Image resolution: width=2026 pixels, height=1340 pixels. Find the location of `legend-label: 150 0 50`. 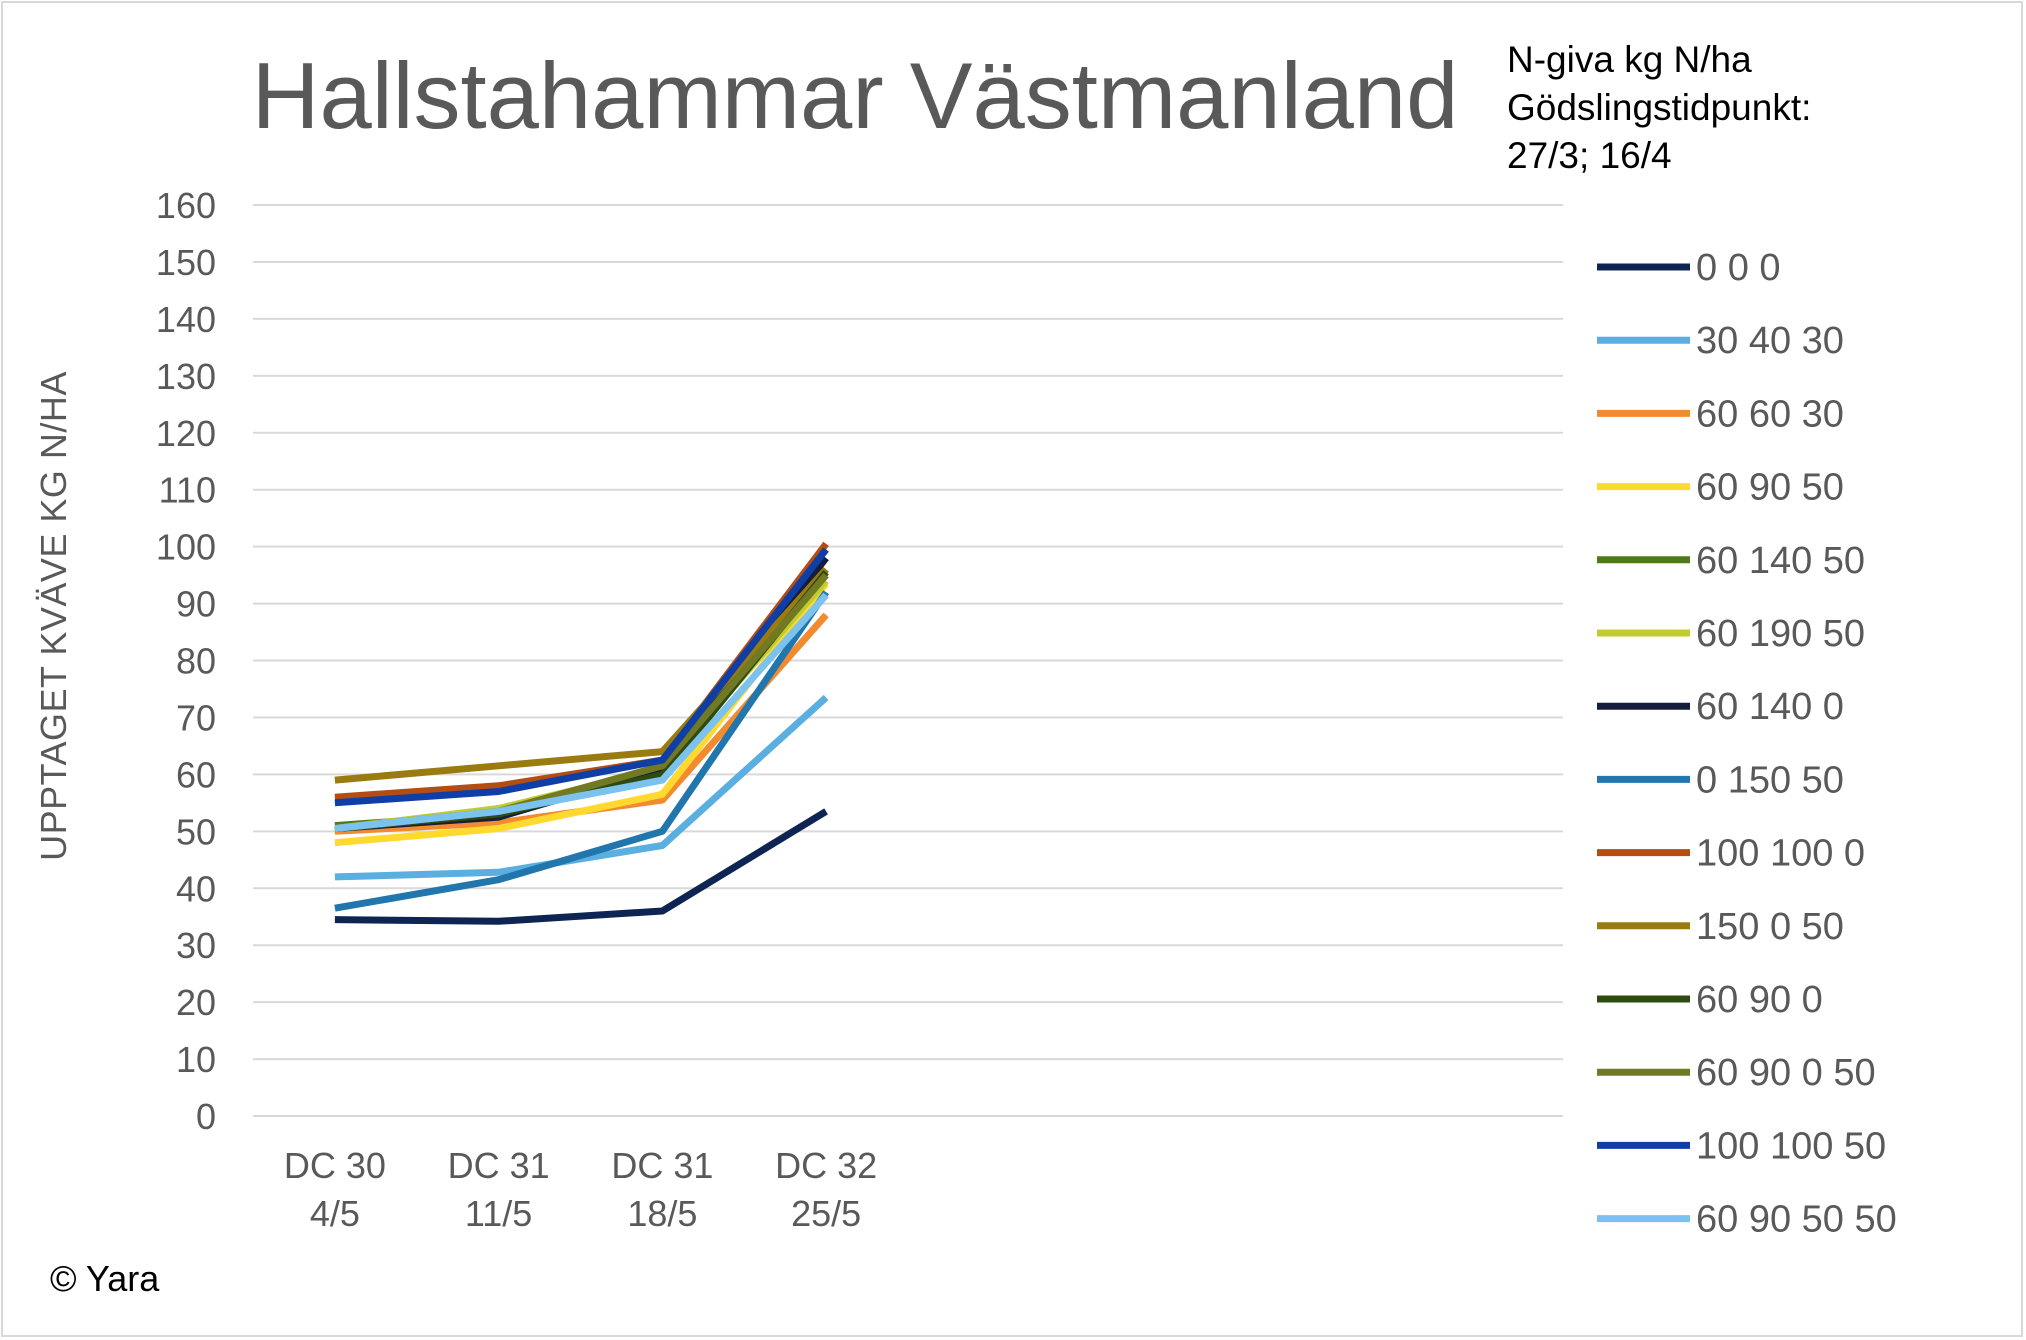

legend-label: 150 0 50 is located at coordinates (1770, 927).